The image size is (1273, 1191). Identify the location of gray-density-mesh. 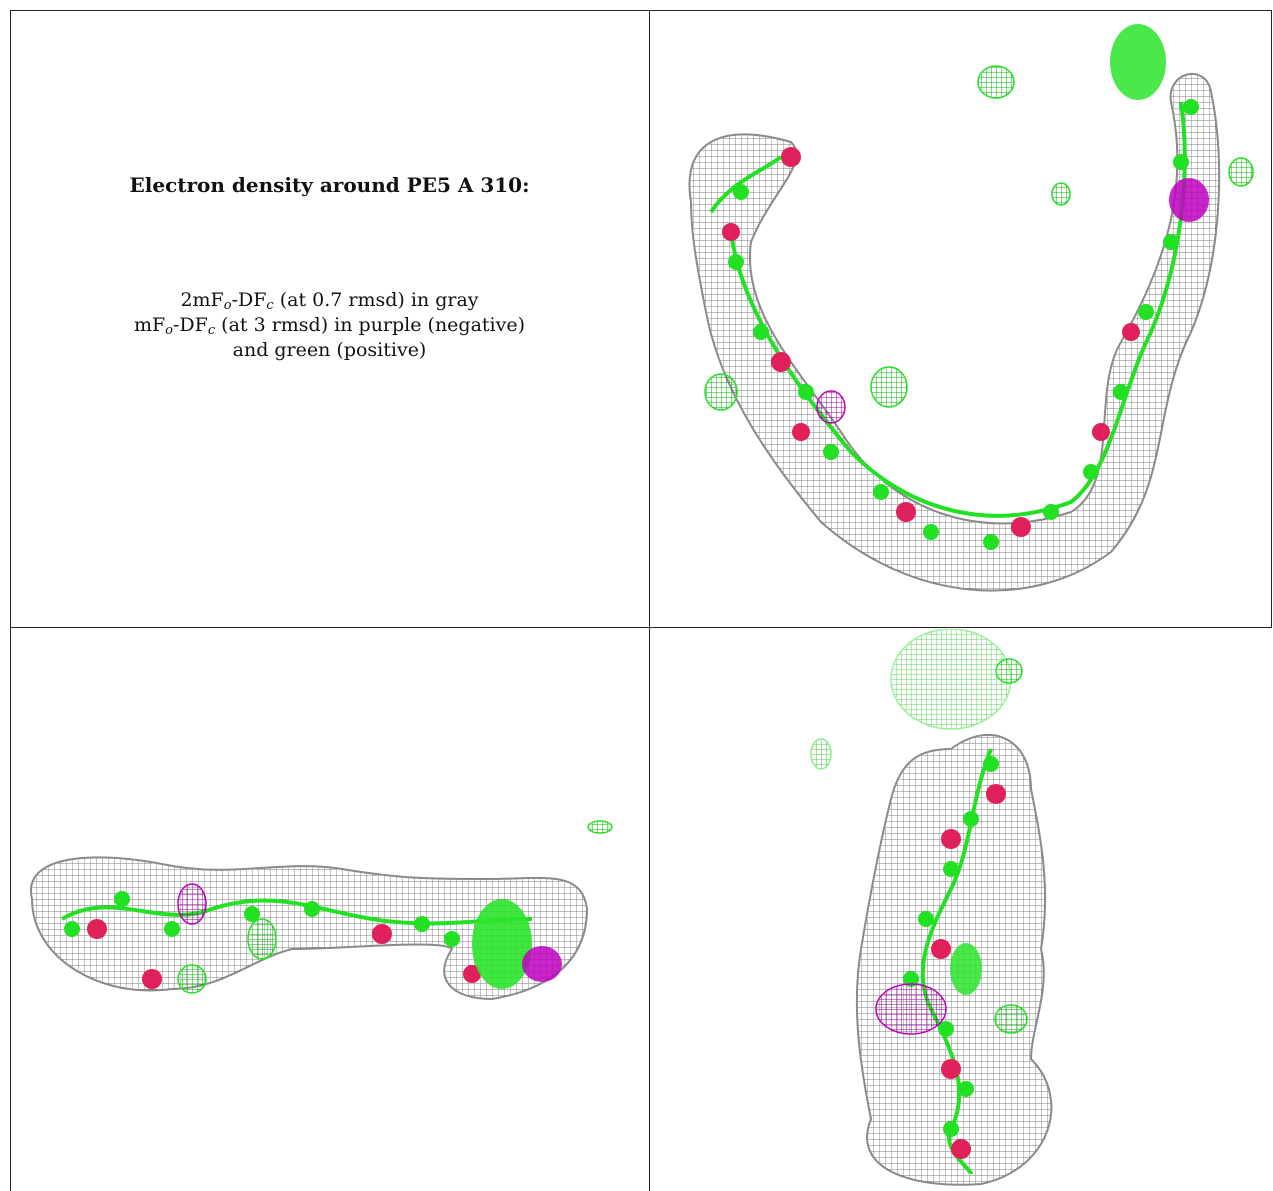
(309, 928).